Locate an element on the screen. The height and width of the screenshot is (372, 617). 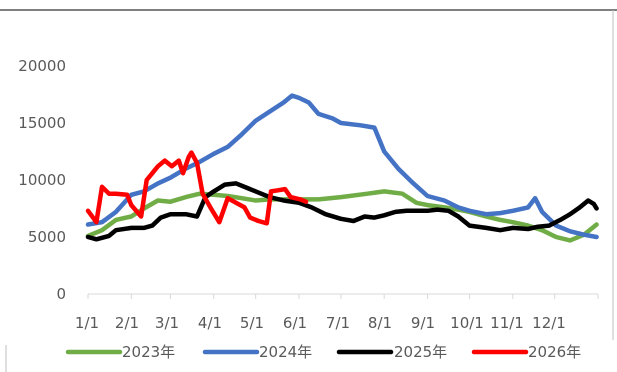
x-tick-label: 12/1 is located at coordinates (549, 323).